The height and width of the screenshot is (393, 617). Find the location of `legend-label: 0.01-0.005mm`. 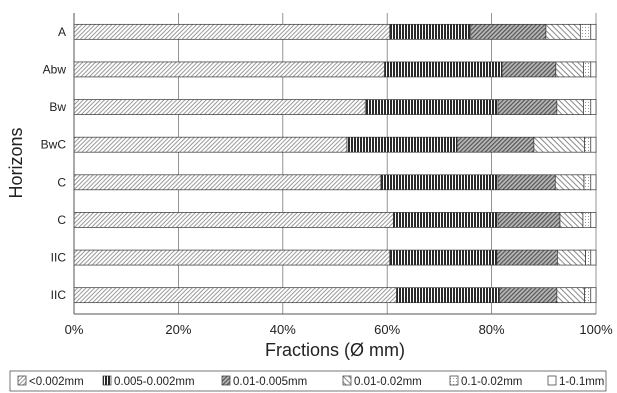

legend-label: 0.01-0.005mm is located at coordinates (270, 382).